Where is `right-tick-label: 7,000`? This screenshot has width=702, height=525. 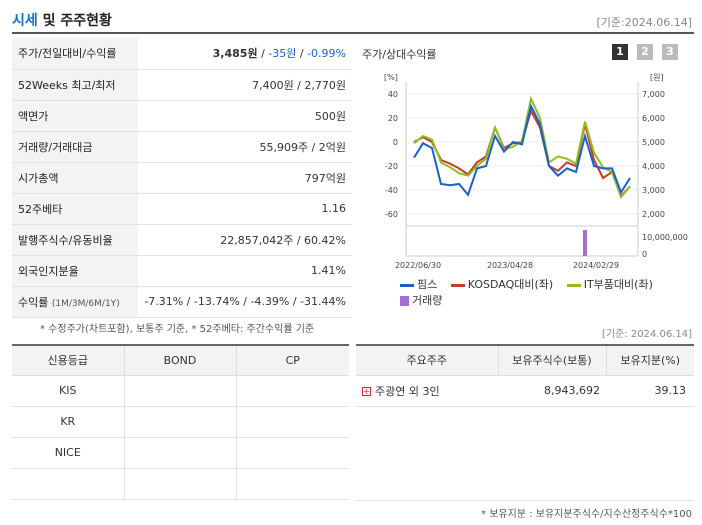 right-tick-label: 7,000 is located at coordinates (653, 94).